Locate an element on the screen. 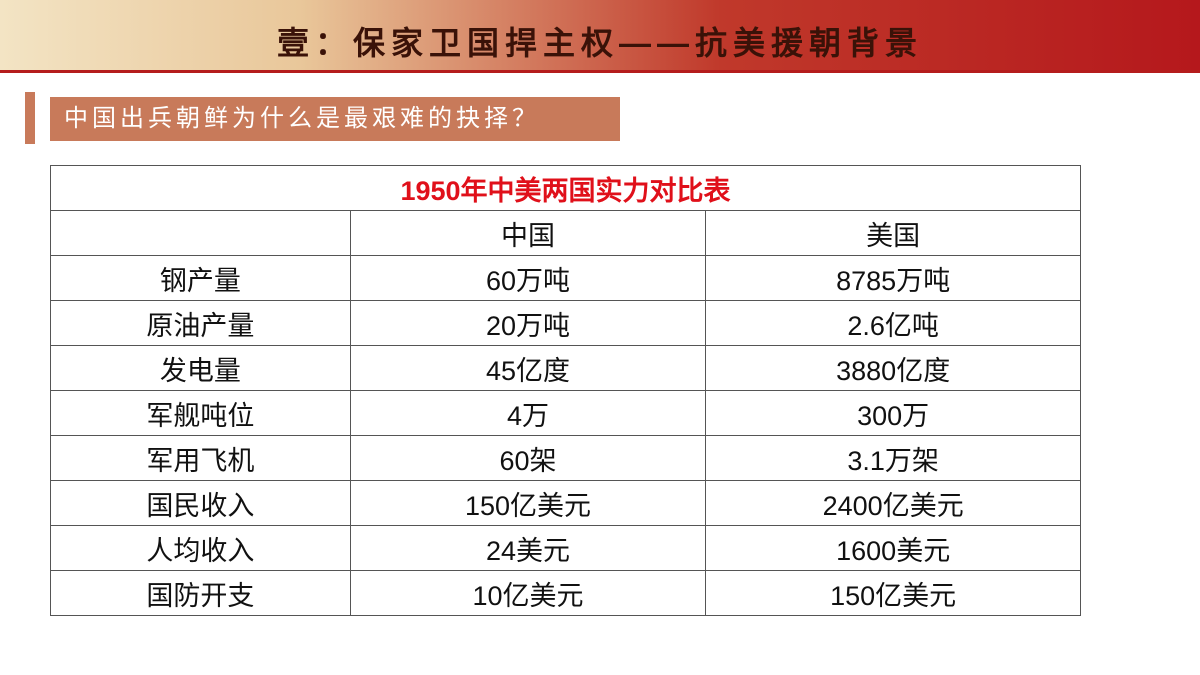 The height and width of the screenshot is (675, 1200). table-cell: 10亿美元 is located at coordinates (528, 593).